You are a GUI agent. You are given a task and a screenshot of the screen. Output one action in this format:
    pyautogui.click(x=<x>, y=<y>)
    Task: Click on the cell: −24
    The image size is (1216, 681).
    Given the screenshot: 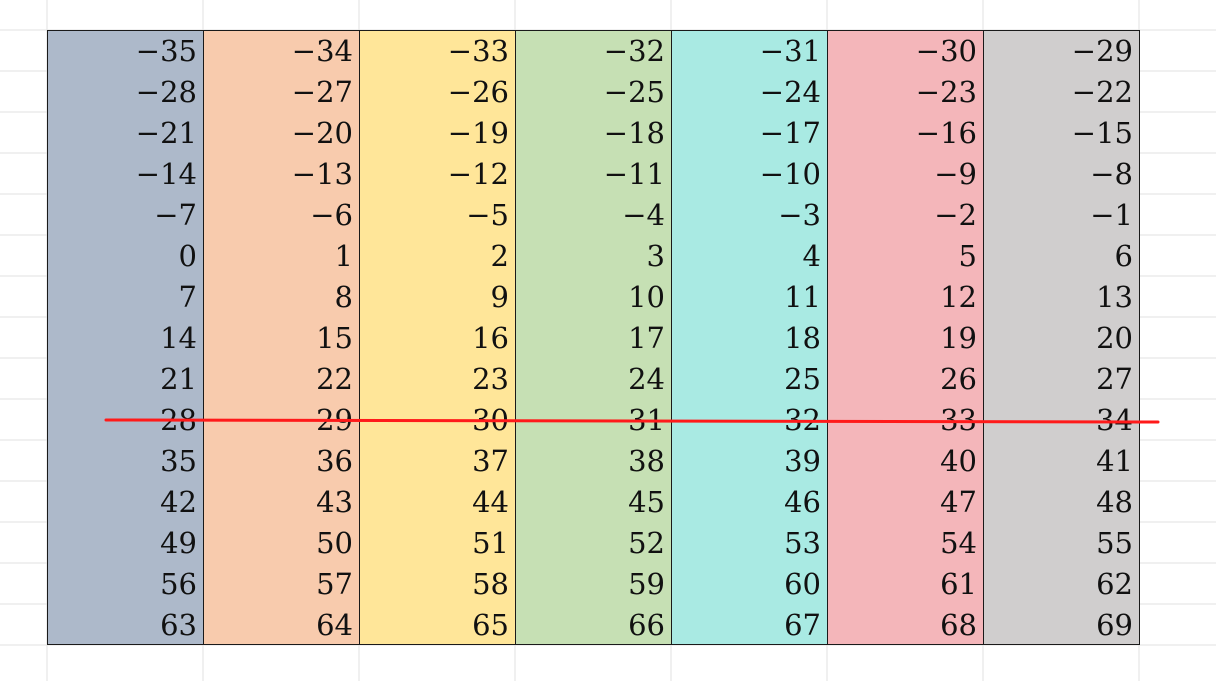 What is the action you would take?
    pyautogui.click(x=790, y=92)
    